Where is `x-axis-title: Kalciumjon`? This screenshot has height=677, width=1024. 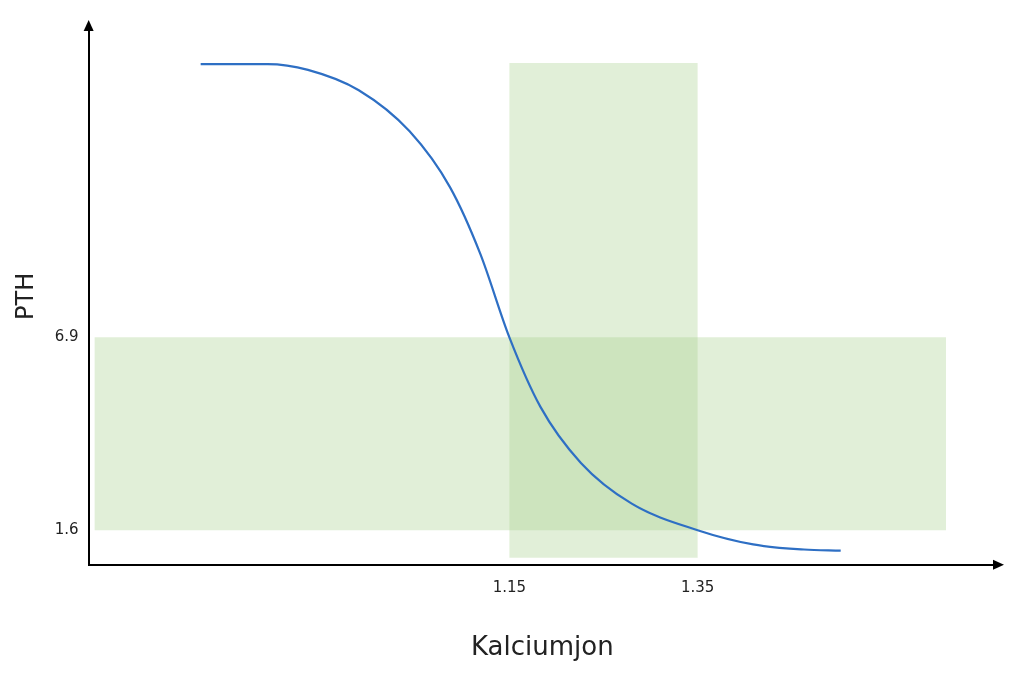
x-axis-title: Kalciumjon is located at coordinates (542, 646).